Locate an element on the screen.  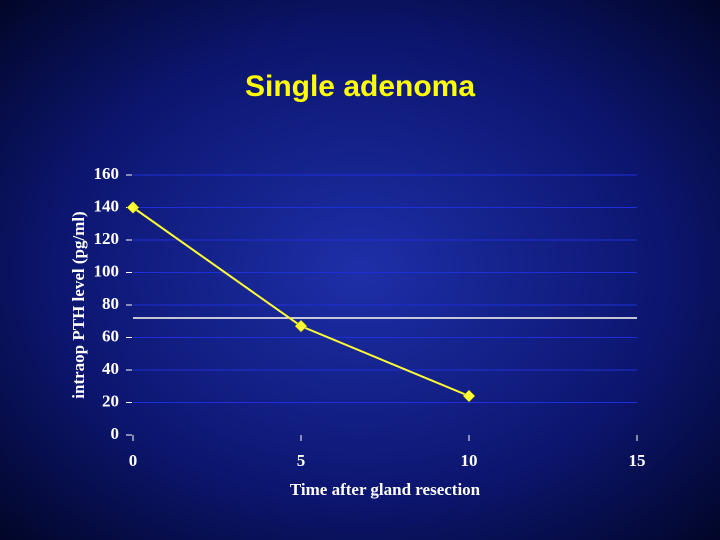
y-axis-label: intraop PTH level (pg/ml) is located at coordinates (78, 304).